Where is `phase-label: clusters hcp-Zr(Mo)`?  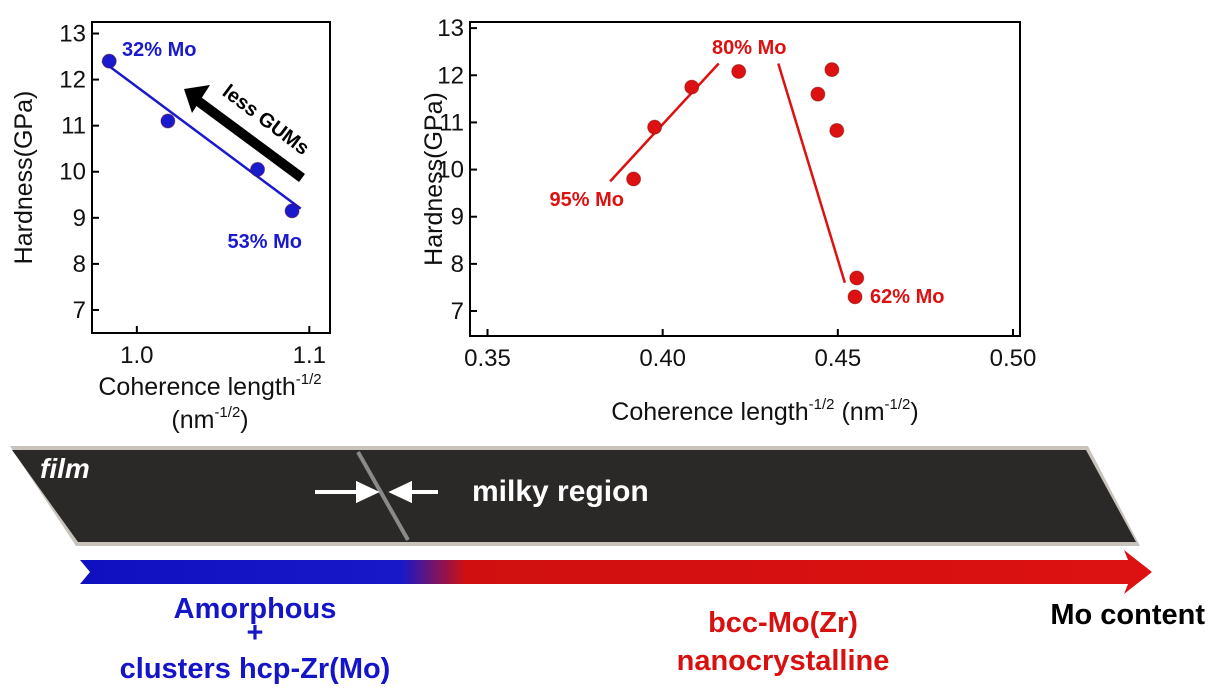 phase-label: clusters hcp-Zr(Mo) is located at coordinates (255, 669).